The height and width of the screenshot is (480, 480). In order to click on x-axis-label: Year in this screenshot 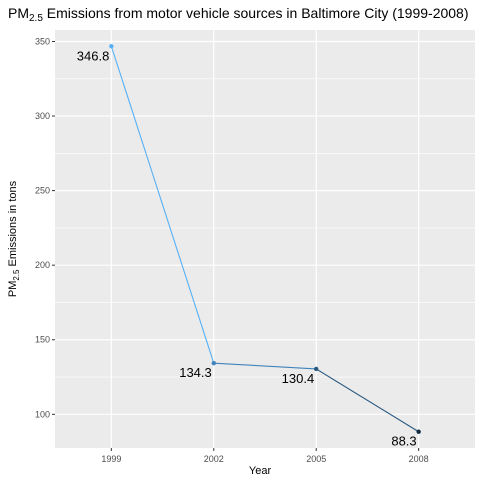, I will do `click(260, 471)`.